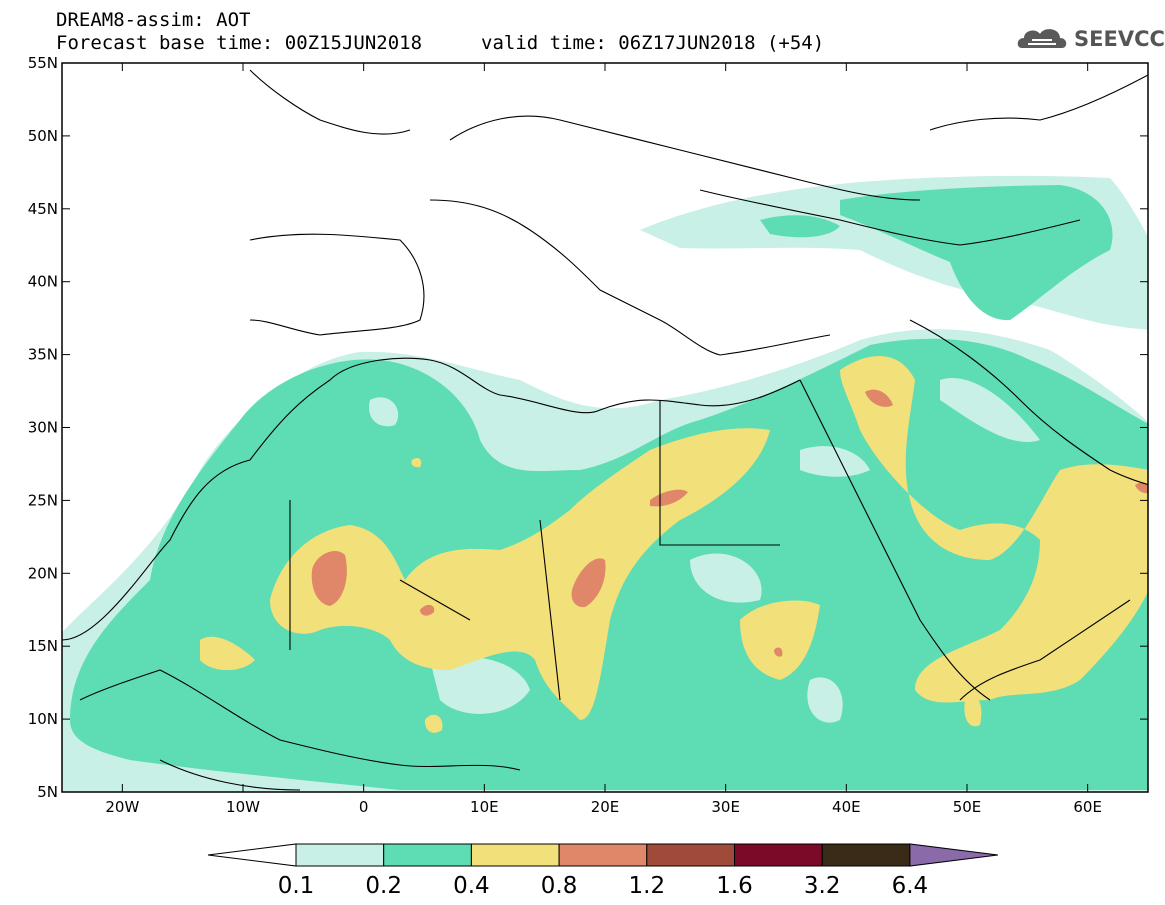  I want to click on lon-label: 60E, so click(1087, 807).